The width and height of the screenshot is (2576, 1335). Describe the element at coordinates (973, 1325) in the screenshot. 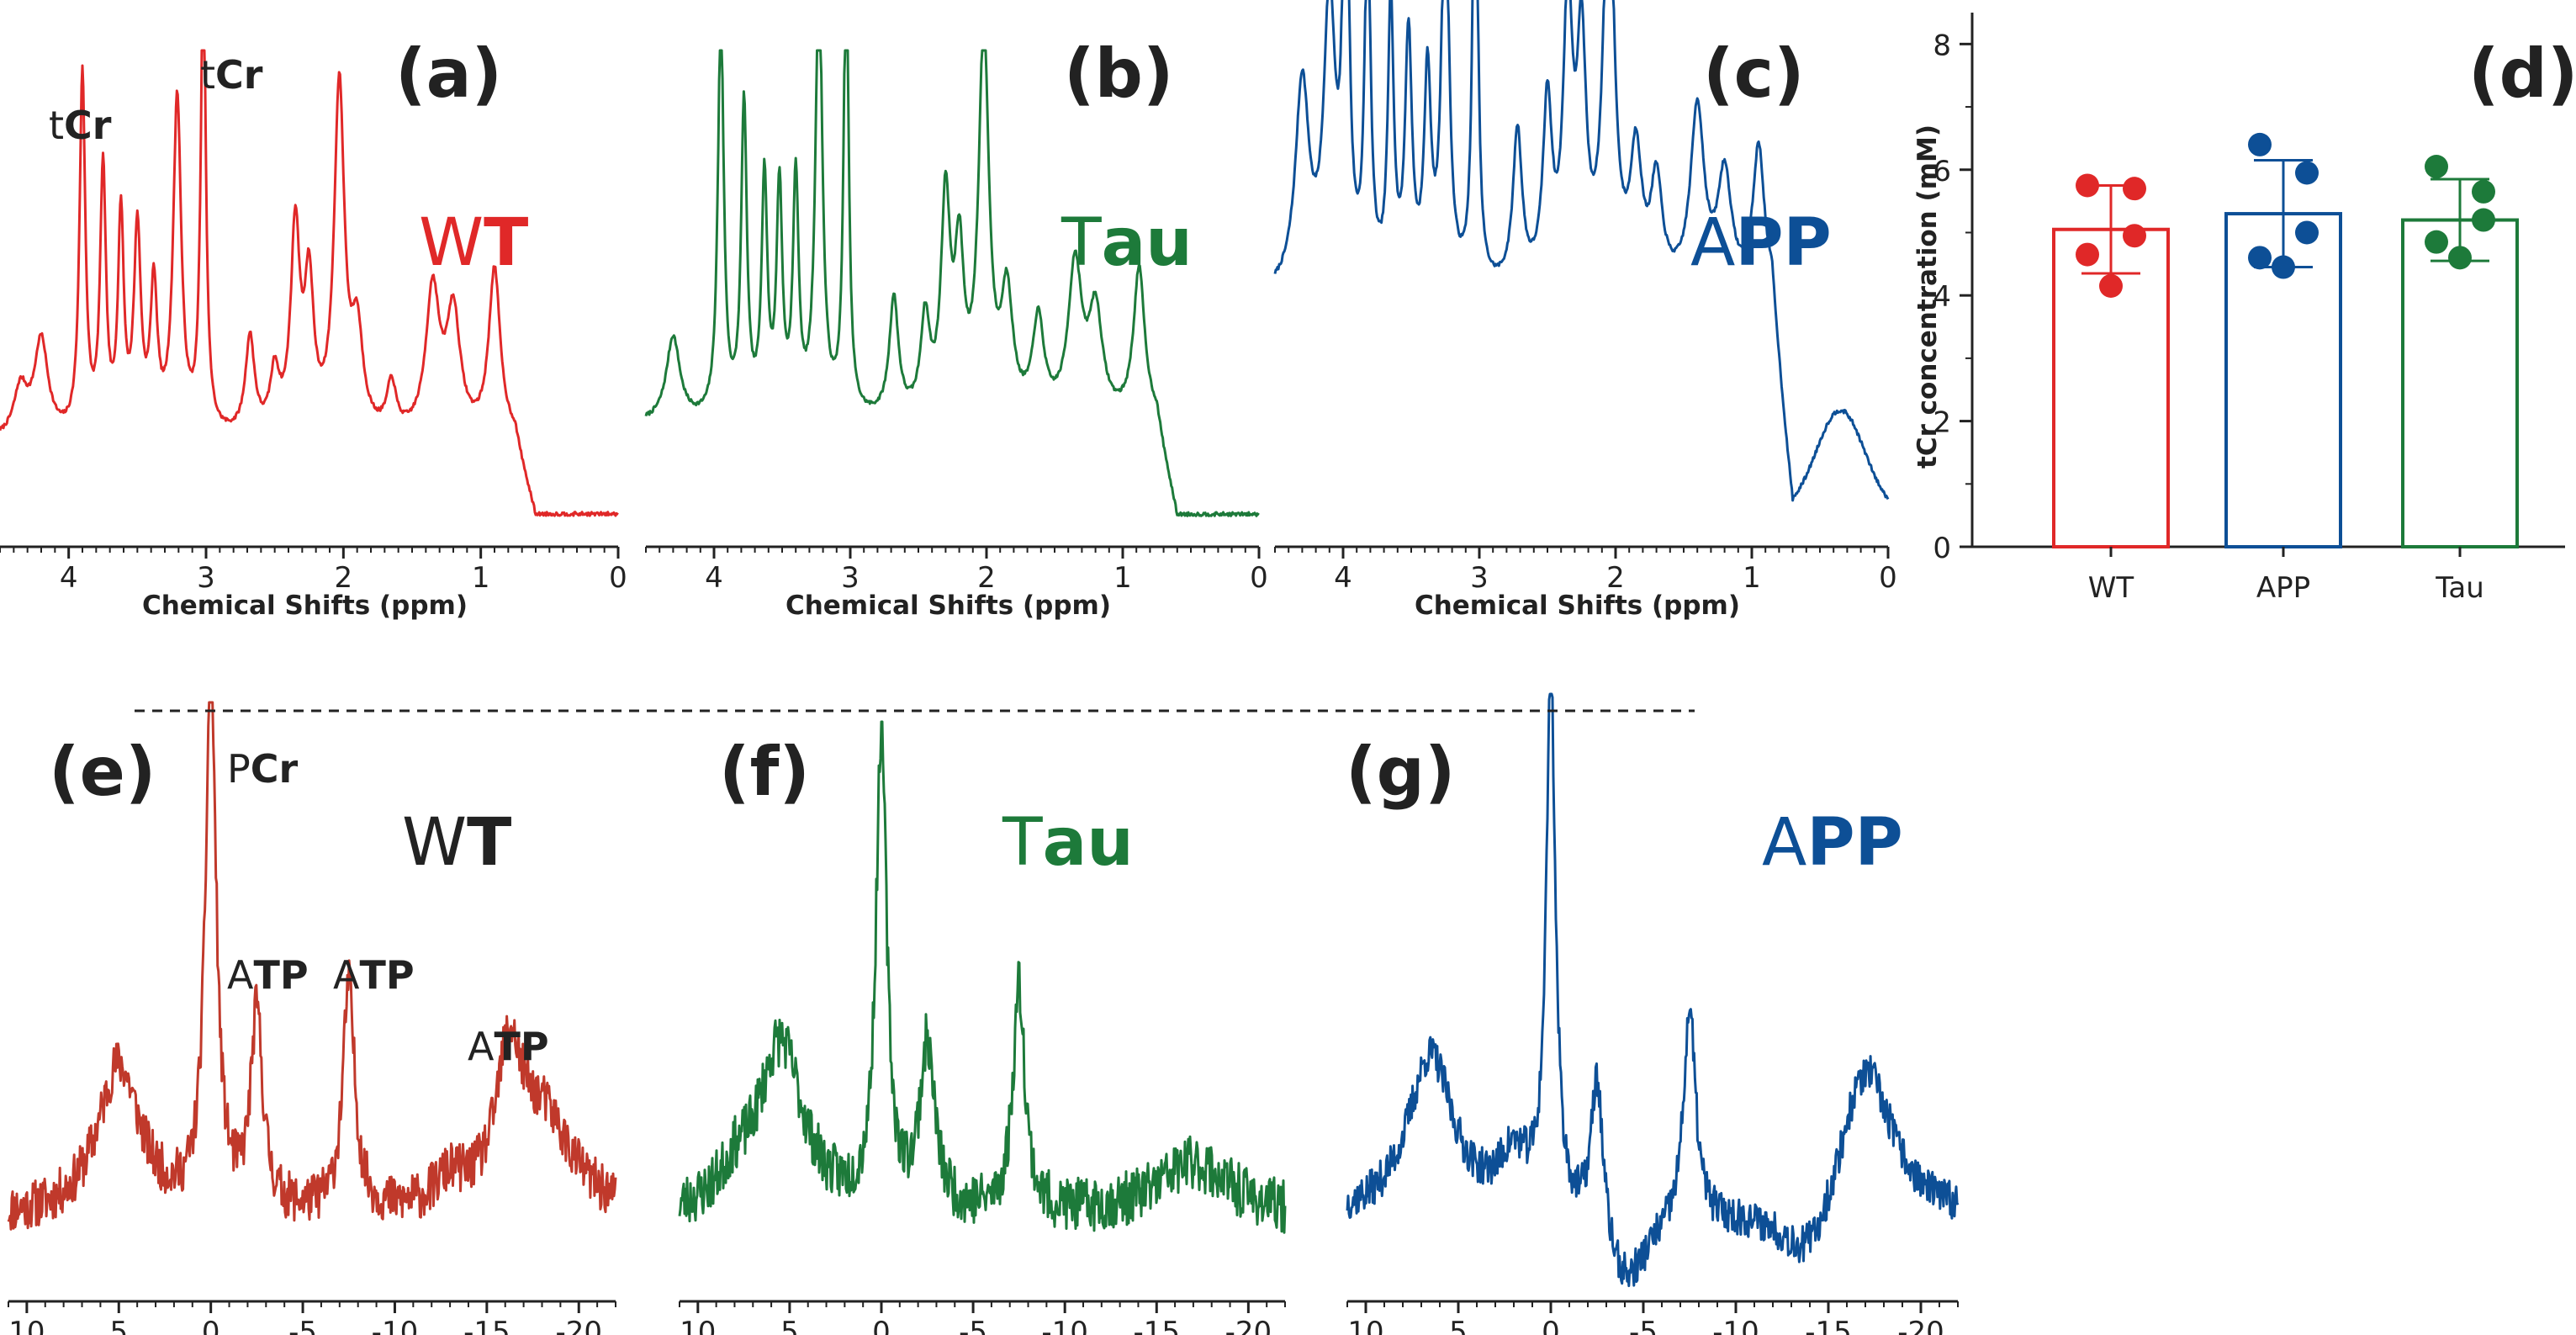

I see `x-tick-label-f: -5` at that location.